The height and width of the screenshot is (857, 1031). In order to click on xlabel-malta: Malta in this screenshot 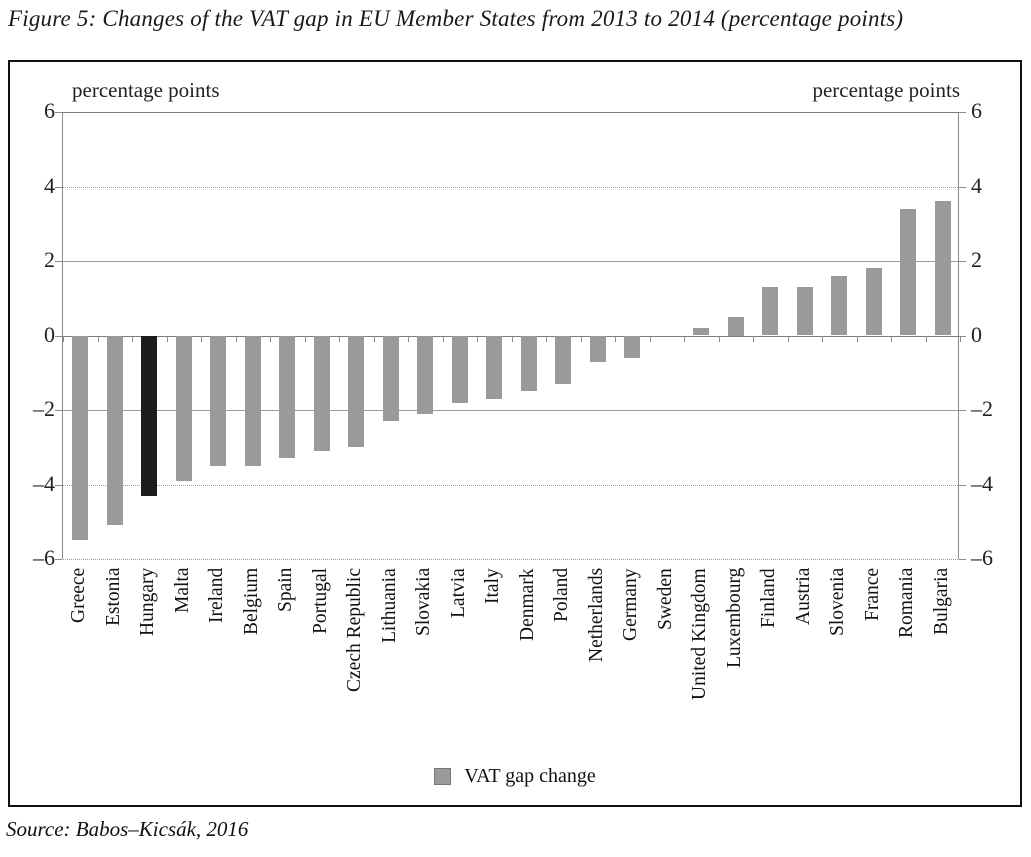, I will do `click(182, 591)`.